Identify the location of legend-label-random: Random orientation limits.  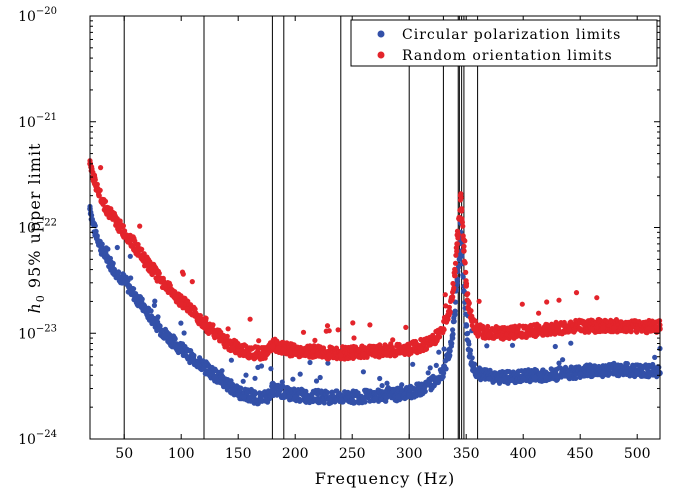
(507, 56).